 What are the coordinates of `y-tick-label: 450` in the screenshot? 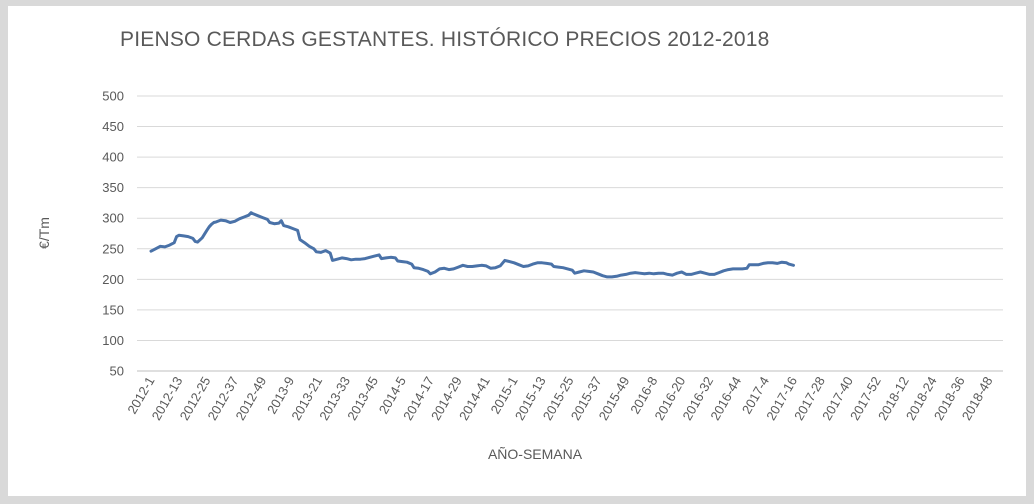 It's located at (113, 126).